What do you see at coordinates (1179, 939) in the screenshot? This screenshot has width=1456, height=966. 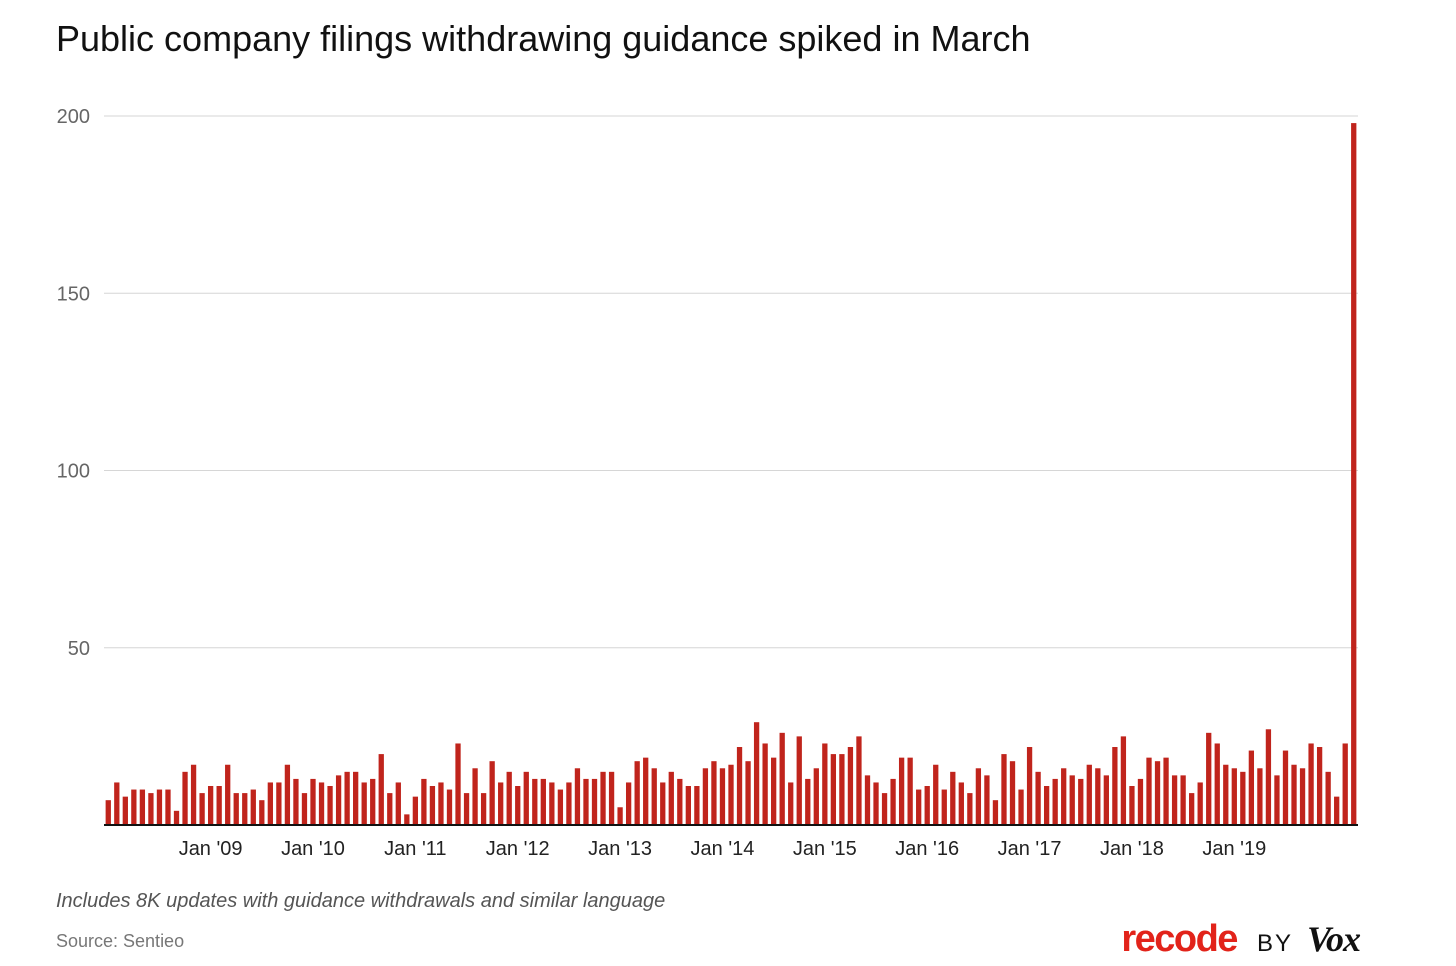 I see `recode-wordmark: recode` at bounding box center [1179, 939].